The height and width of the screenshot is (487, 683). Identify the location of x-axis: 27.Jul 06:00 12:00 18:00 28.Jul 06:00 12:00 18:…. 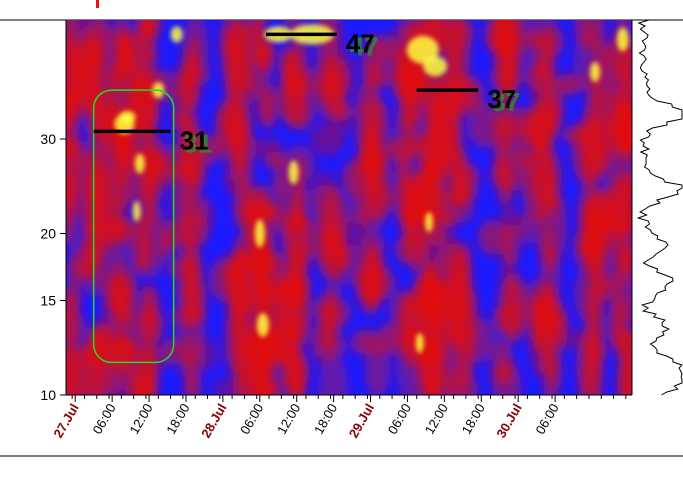
(341, 417).